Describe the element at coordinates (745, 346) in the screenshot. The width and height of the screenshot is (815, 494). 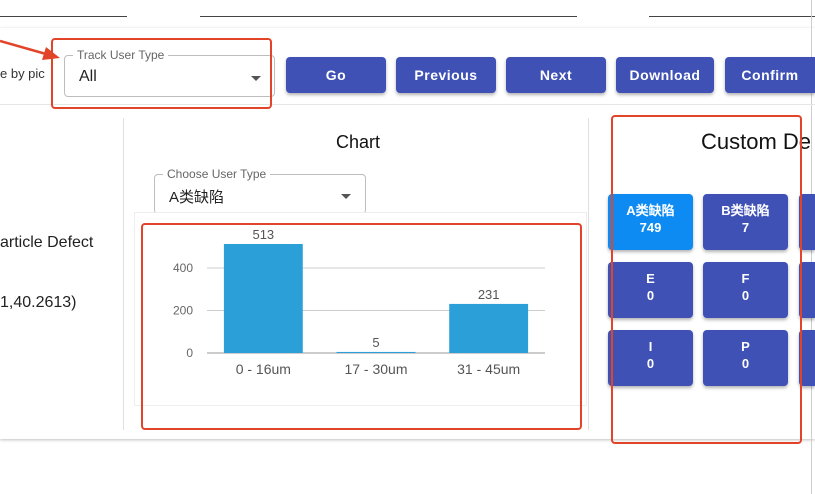
I see `tile-label: P` at that location.